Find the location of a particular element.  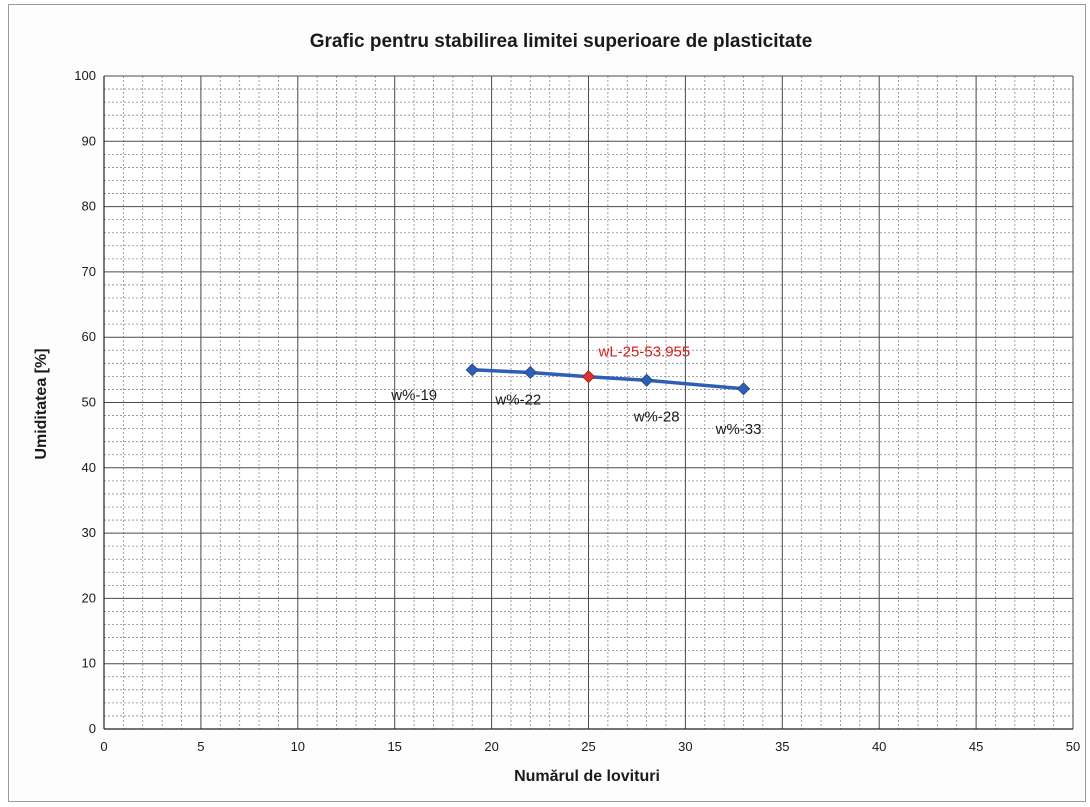

y-tick-label: 0 is located at coordinates (92, 728).